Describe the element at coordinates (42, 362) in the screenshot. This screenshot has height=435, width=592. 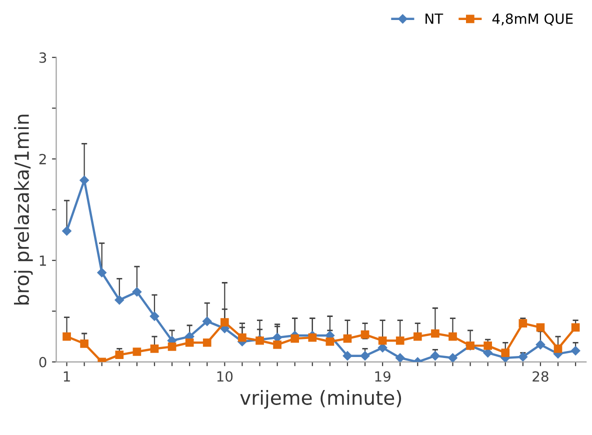
I see `y-tick-label: 0` at that location.